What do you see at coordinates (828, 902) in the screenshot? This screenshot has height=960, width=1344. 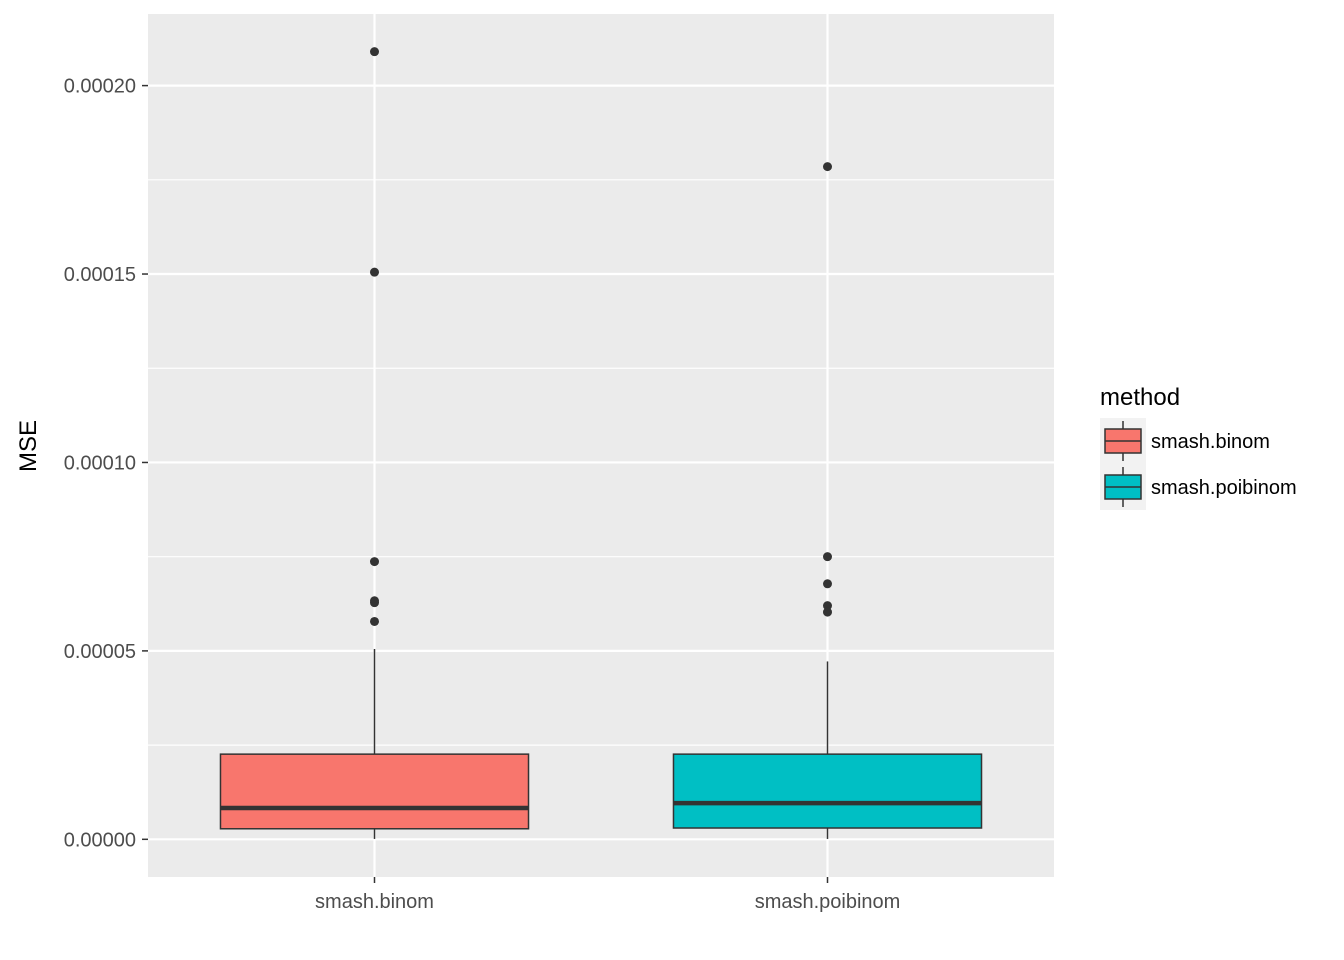 I see `x-tick-label: smash.poibinom` at bounding box center [828, 902].